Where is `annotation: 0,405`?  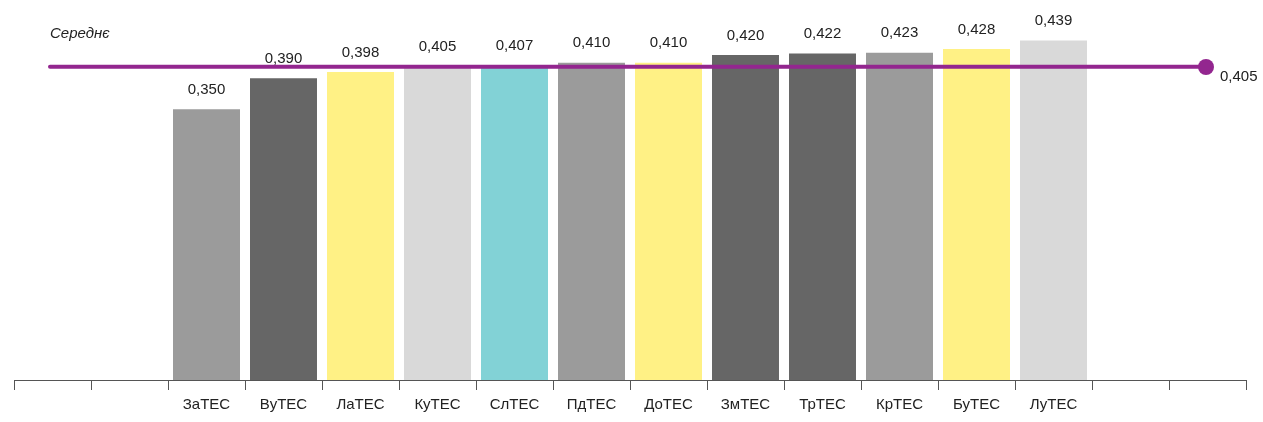
annotation: 0,405 is located at coordinates (1239, 75).